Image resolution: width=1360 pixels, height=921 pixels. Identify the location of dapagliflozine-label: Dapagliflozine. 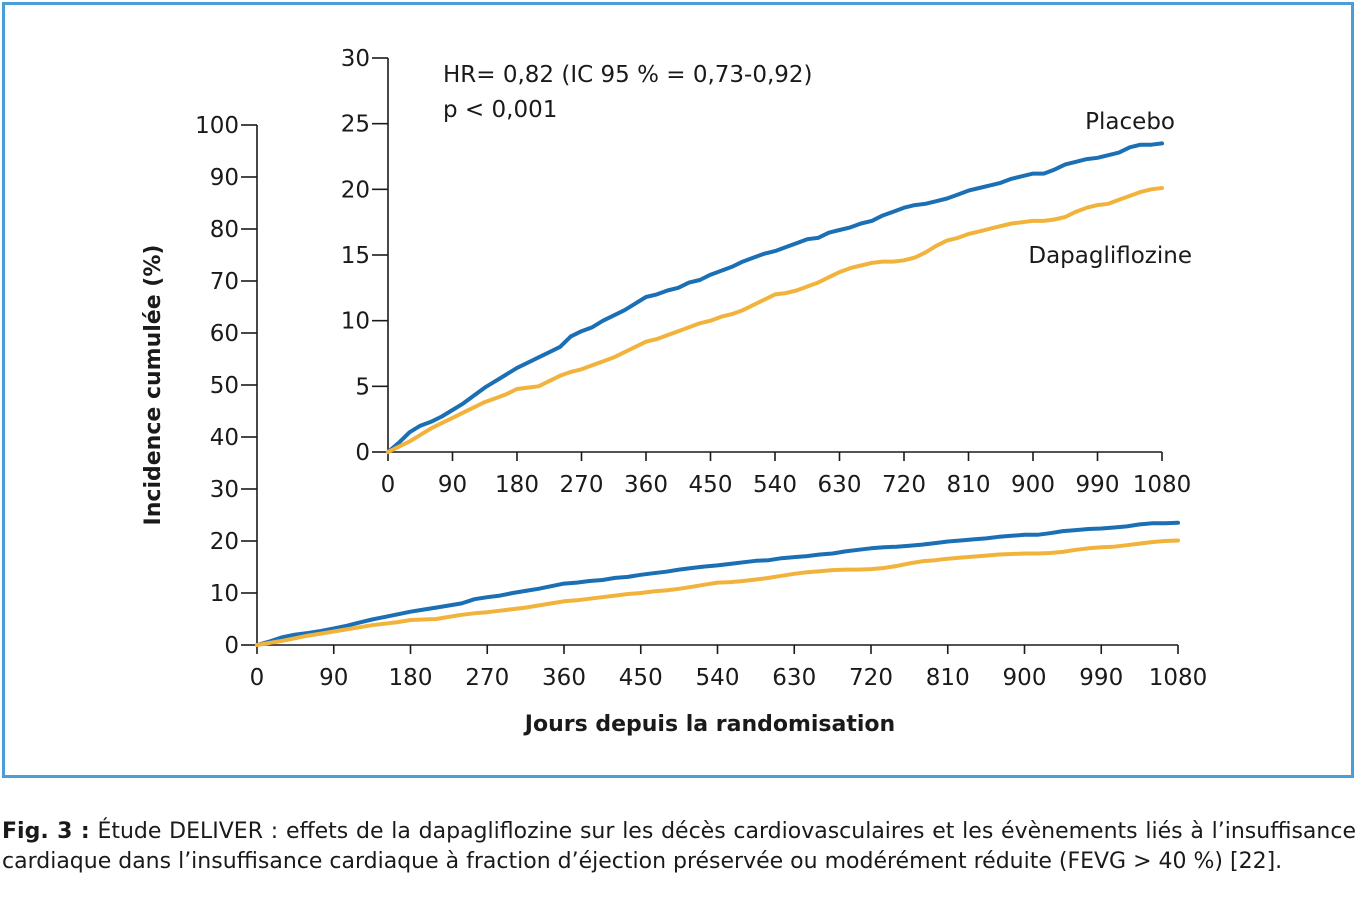
(1110, 256).